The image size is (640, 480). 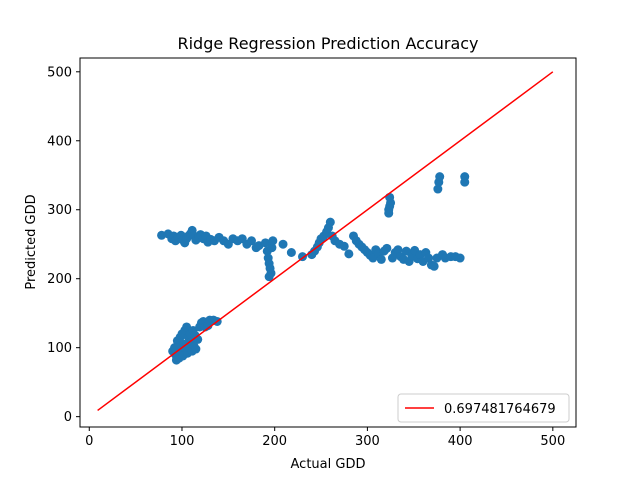 What do you see at coordinates (327, 43) in the screenshot?
I see `chart-title: Ridge Regression Prediction Accuracy` at bounding box center [327, 43].